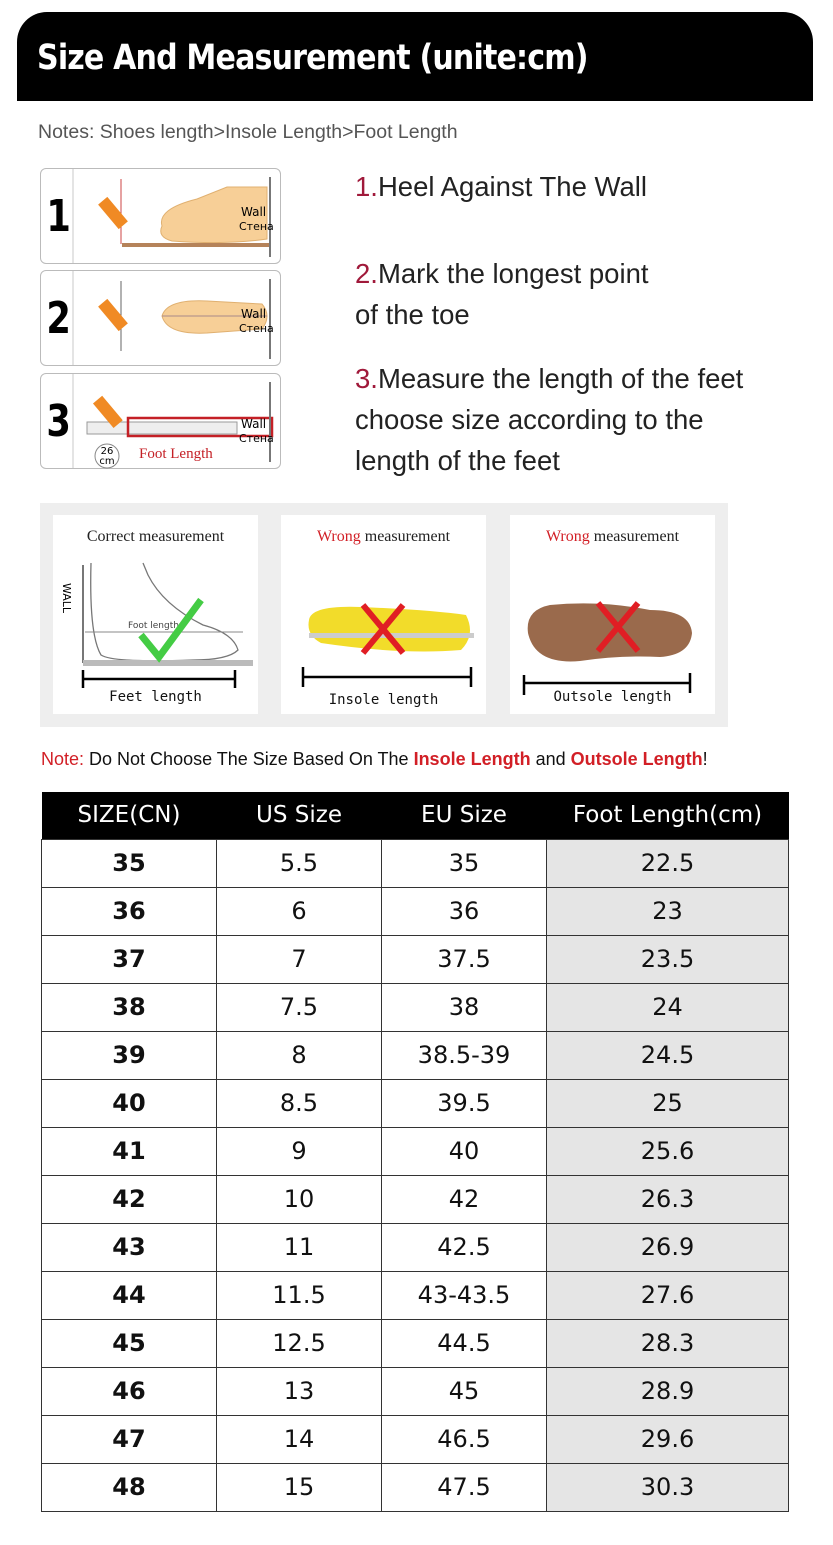  What do you see at coordinates (299, 863) in the screenshot?
I see `table-cell: 5.5` at bounding box center [299, 863].